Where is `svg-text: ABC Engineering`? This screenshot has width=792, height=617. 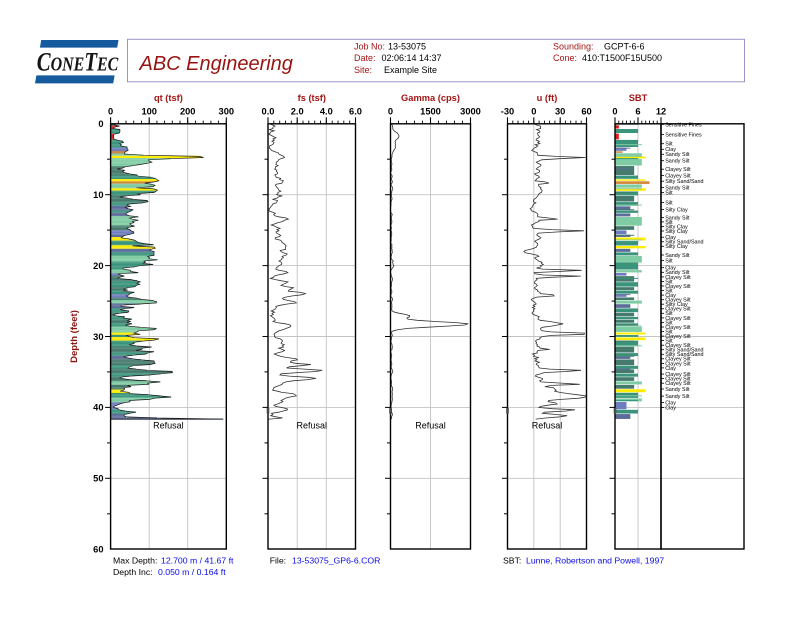 svg-text: ABC Engineering is located at coordinates (216, 64).